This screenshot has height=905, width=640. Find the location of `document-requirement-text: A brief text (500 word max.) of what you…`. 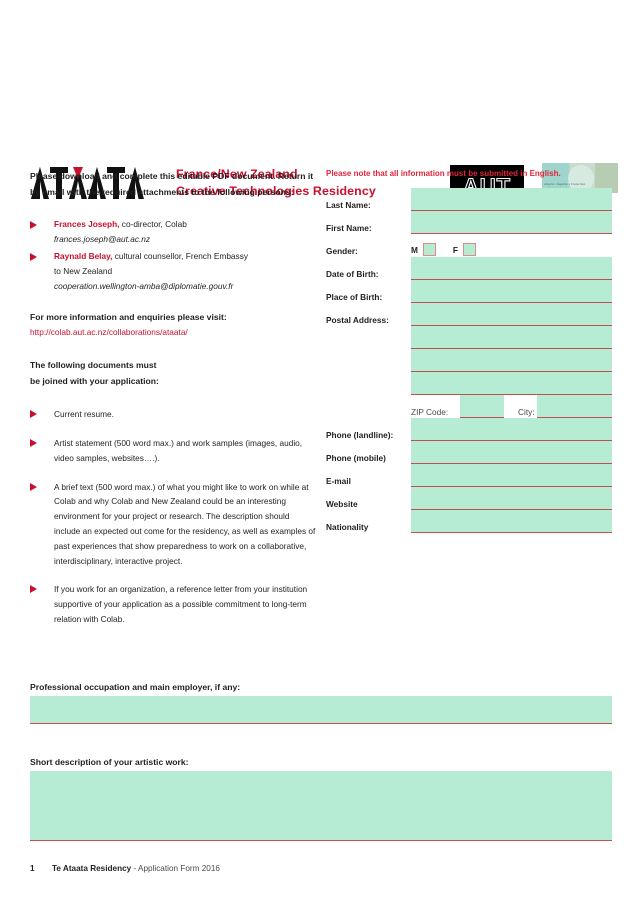

document-requirement-text: A brief text (500 word max.) of what you… is located at coordinates (185, 523).